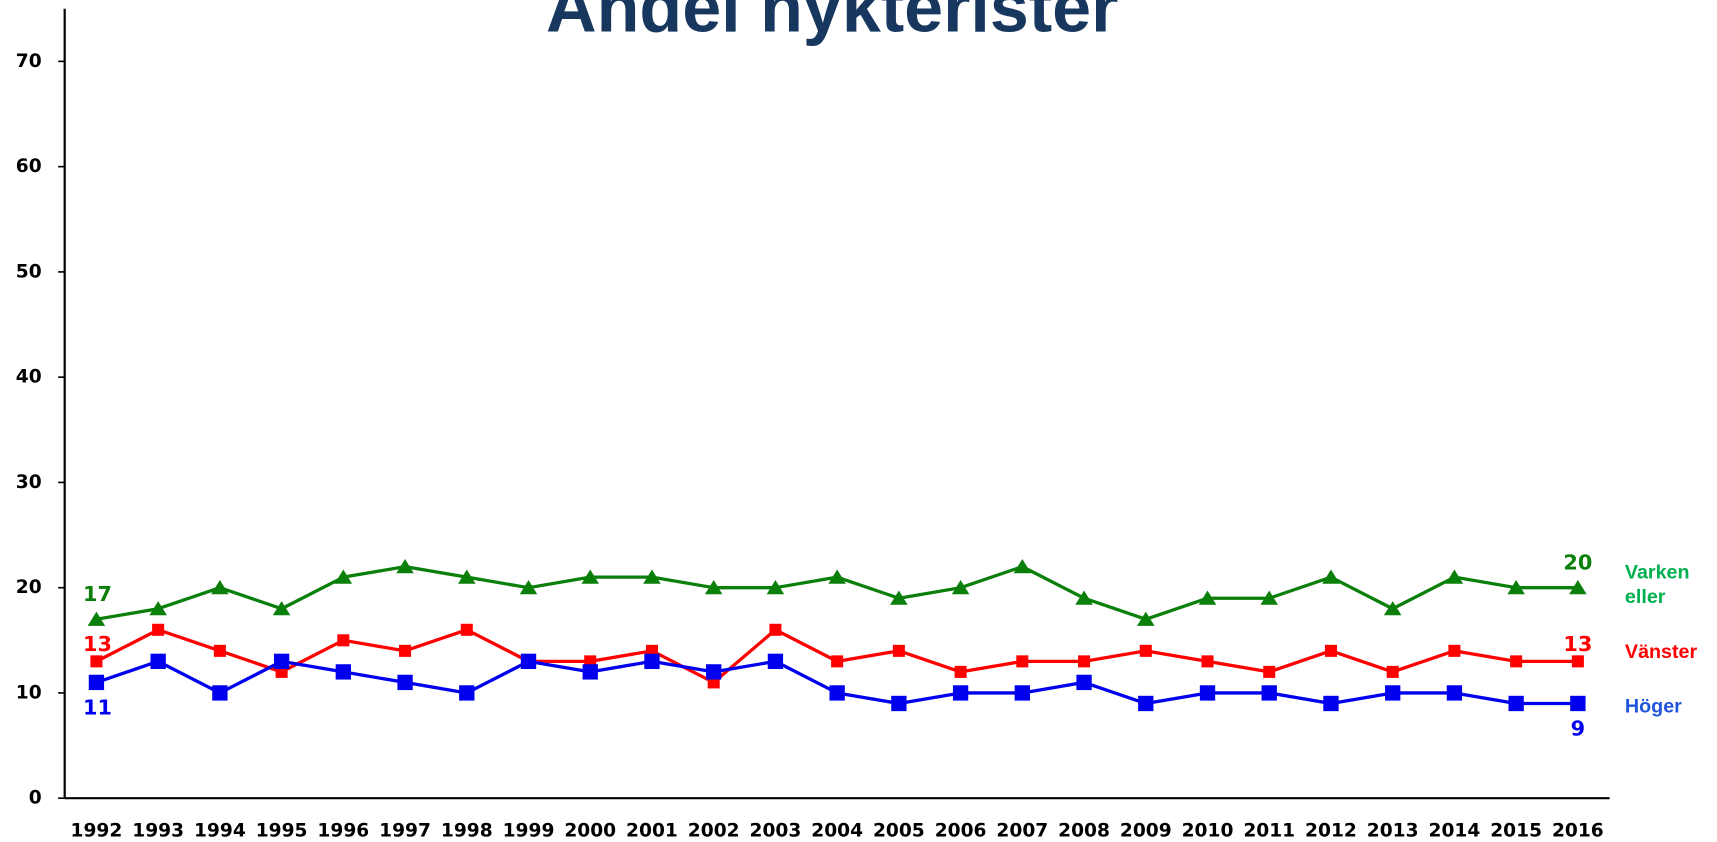 The width and height of the screenshot is (1717, 842). Describe the element at coordinates (832, 23) in the screenshot. I see `chart-title: Andel nykterister` at that location.